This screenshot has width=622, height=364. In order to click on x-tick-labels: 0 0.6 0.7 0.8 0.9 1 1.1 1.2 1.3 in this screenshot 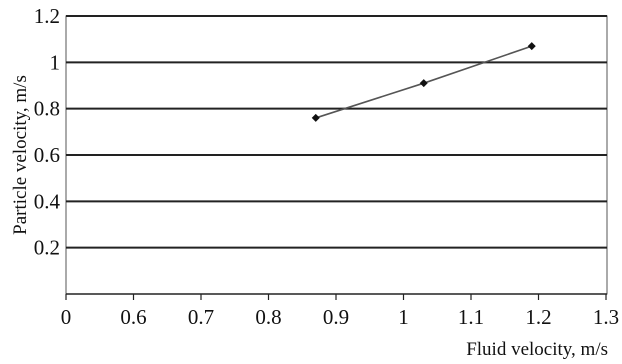, I will do `click(340, 317)`.